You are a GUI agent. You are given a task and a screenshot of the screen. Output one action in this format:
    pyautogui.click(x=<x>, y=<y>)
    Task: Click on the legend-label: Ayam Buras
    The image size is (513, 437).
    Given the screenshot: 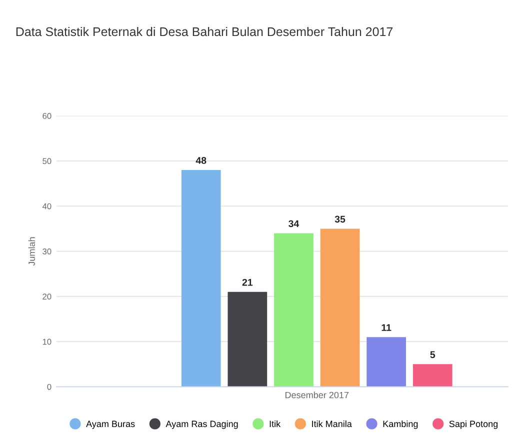 What is the action you would take?
    pyautogui.click(x=110, y=424)
    